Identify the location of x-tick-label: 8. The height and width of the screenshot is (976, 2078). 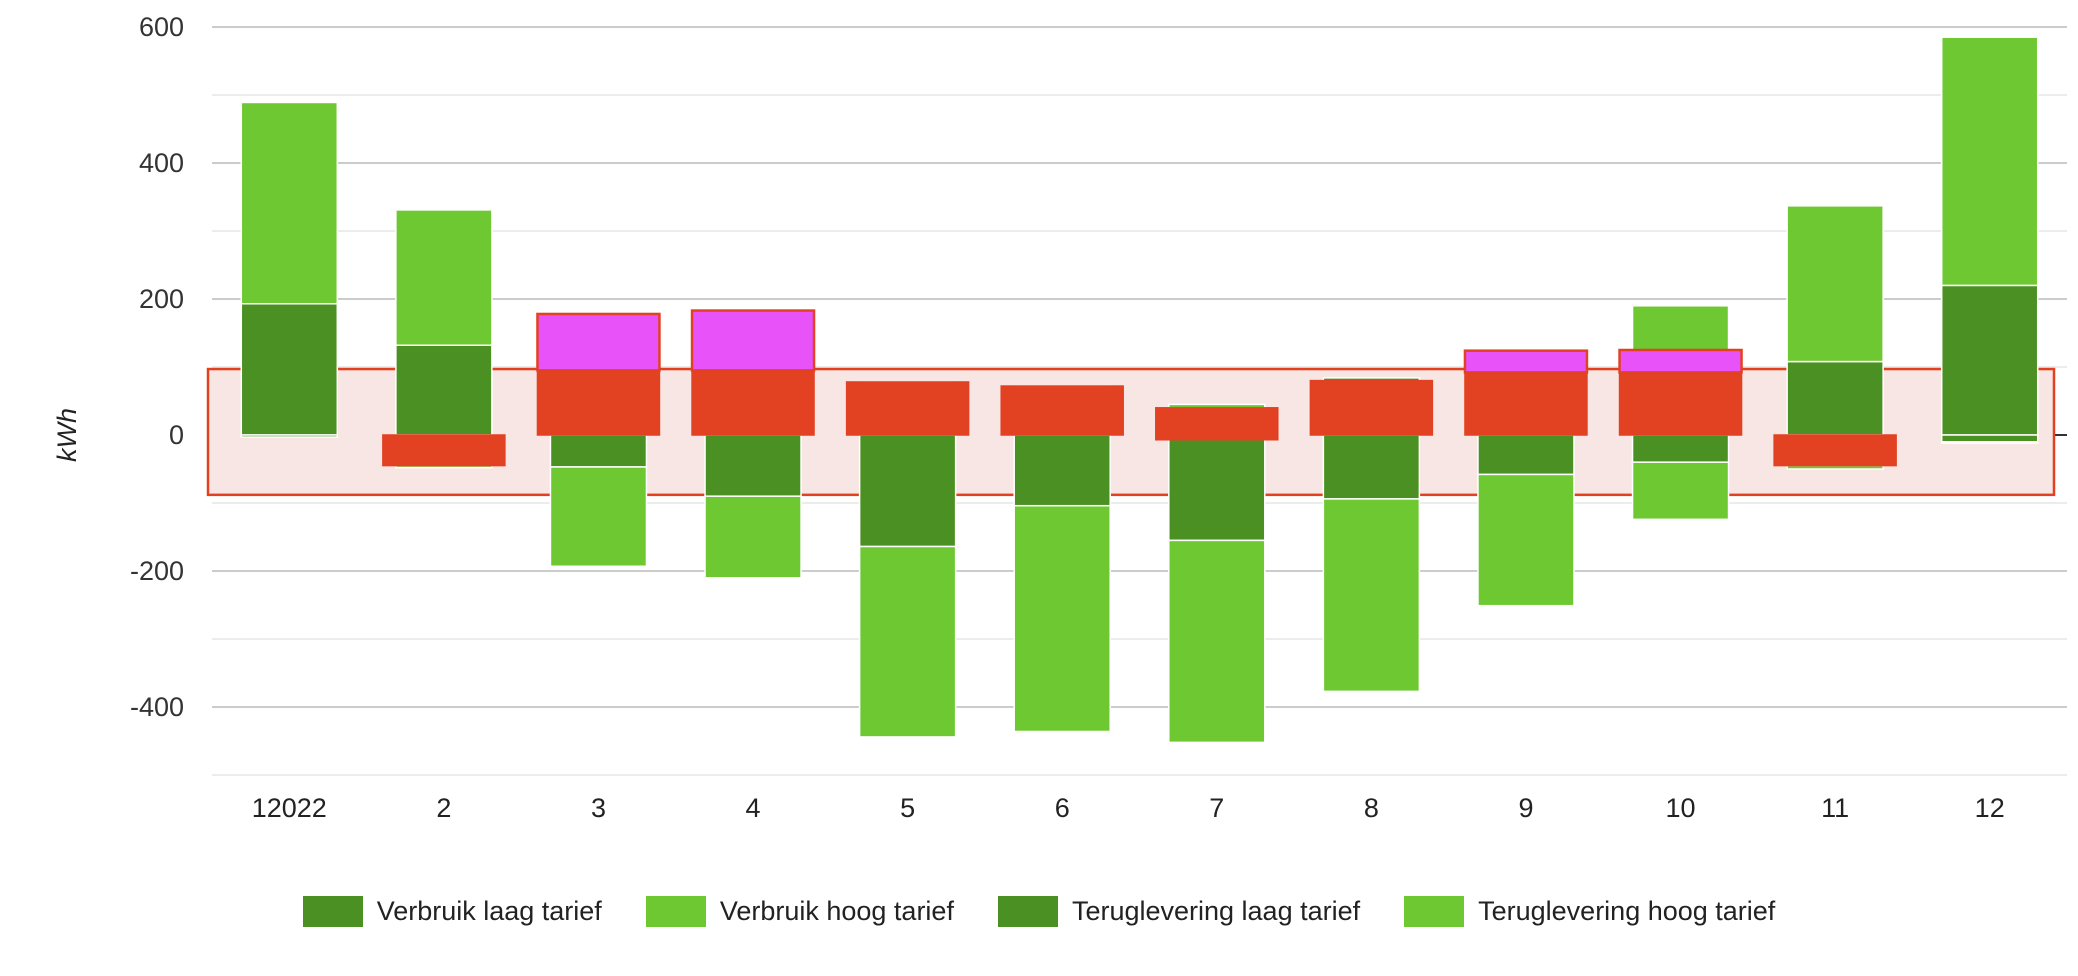
(1371, 808).